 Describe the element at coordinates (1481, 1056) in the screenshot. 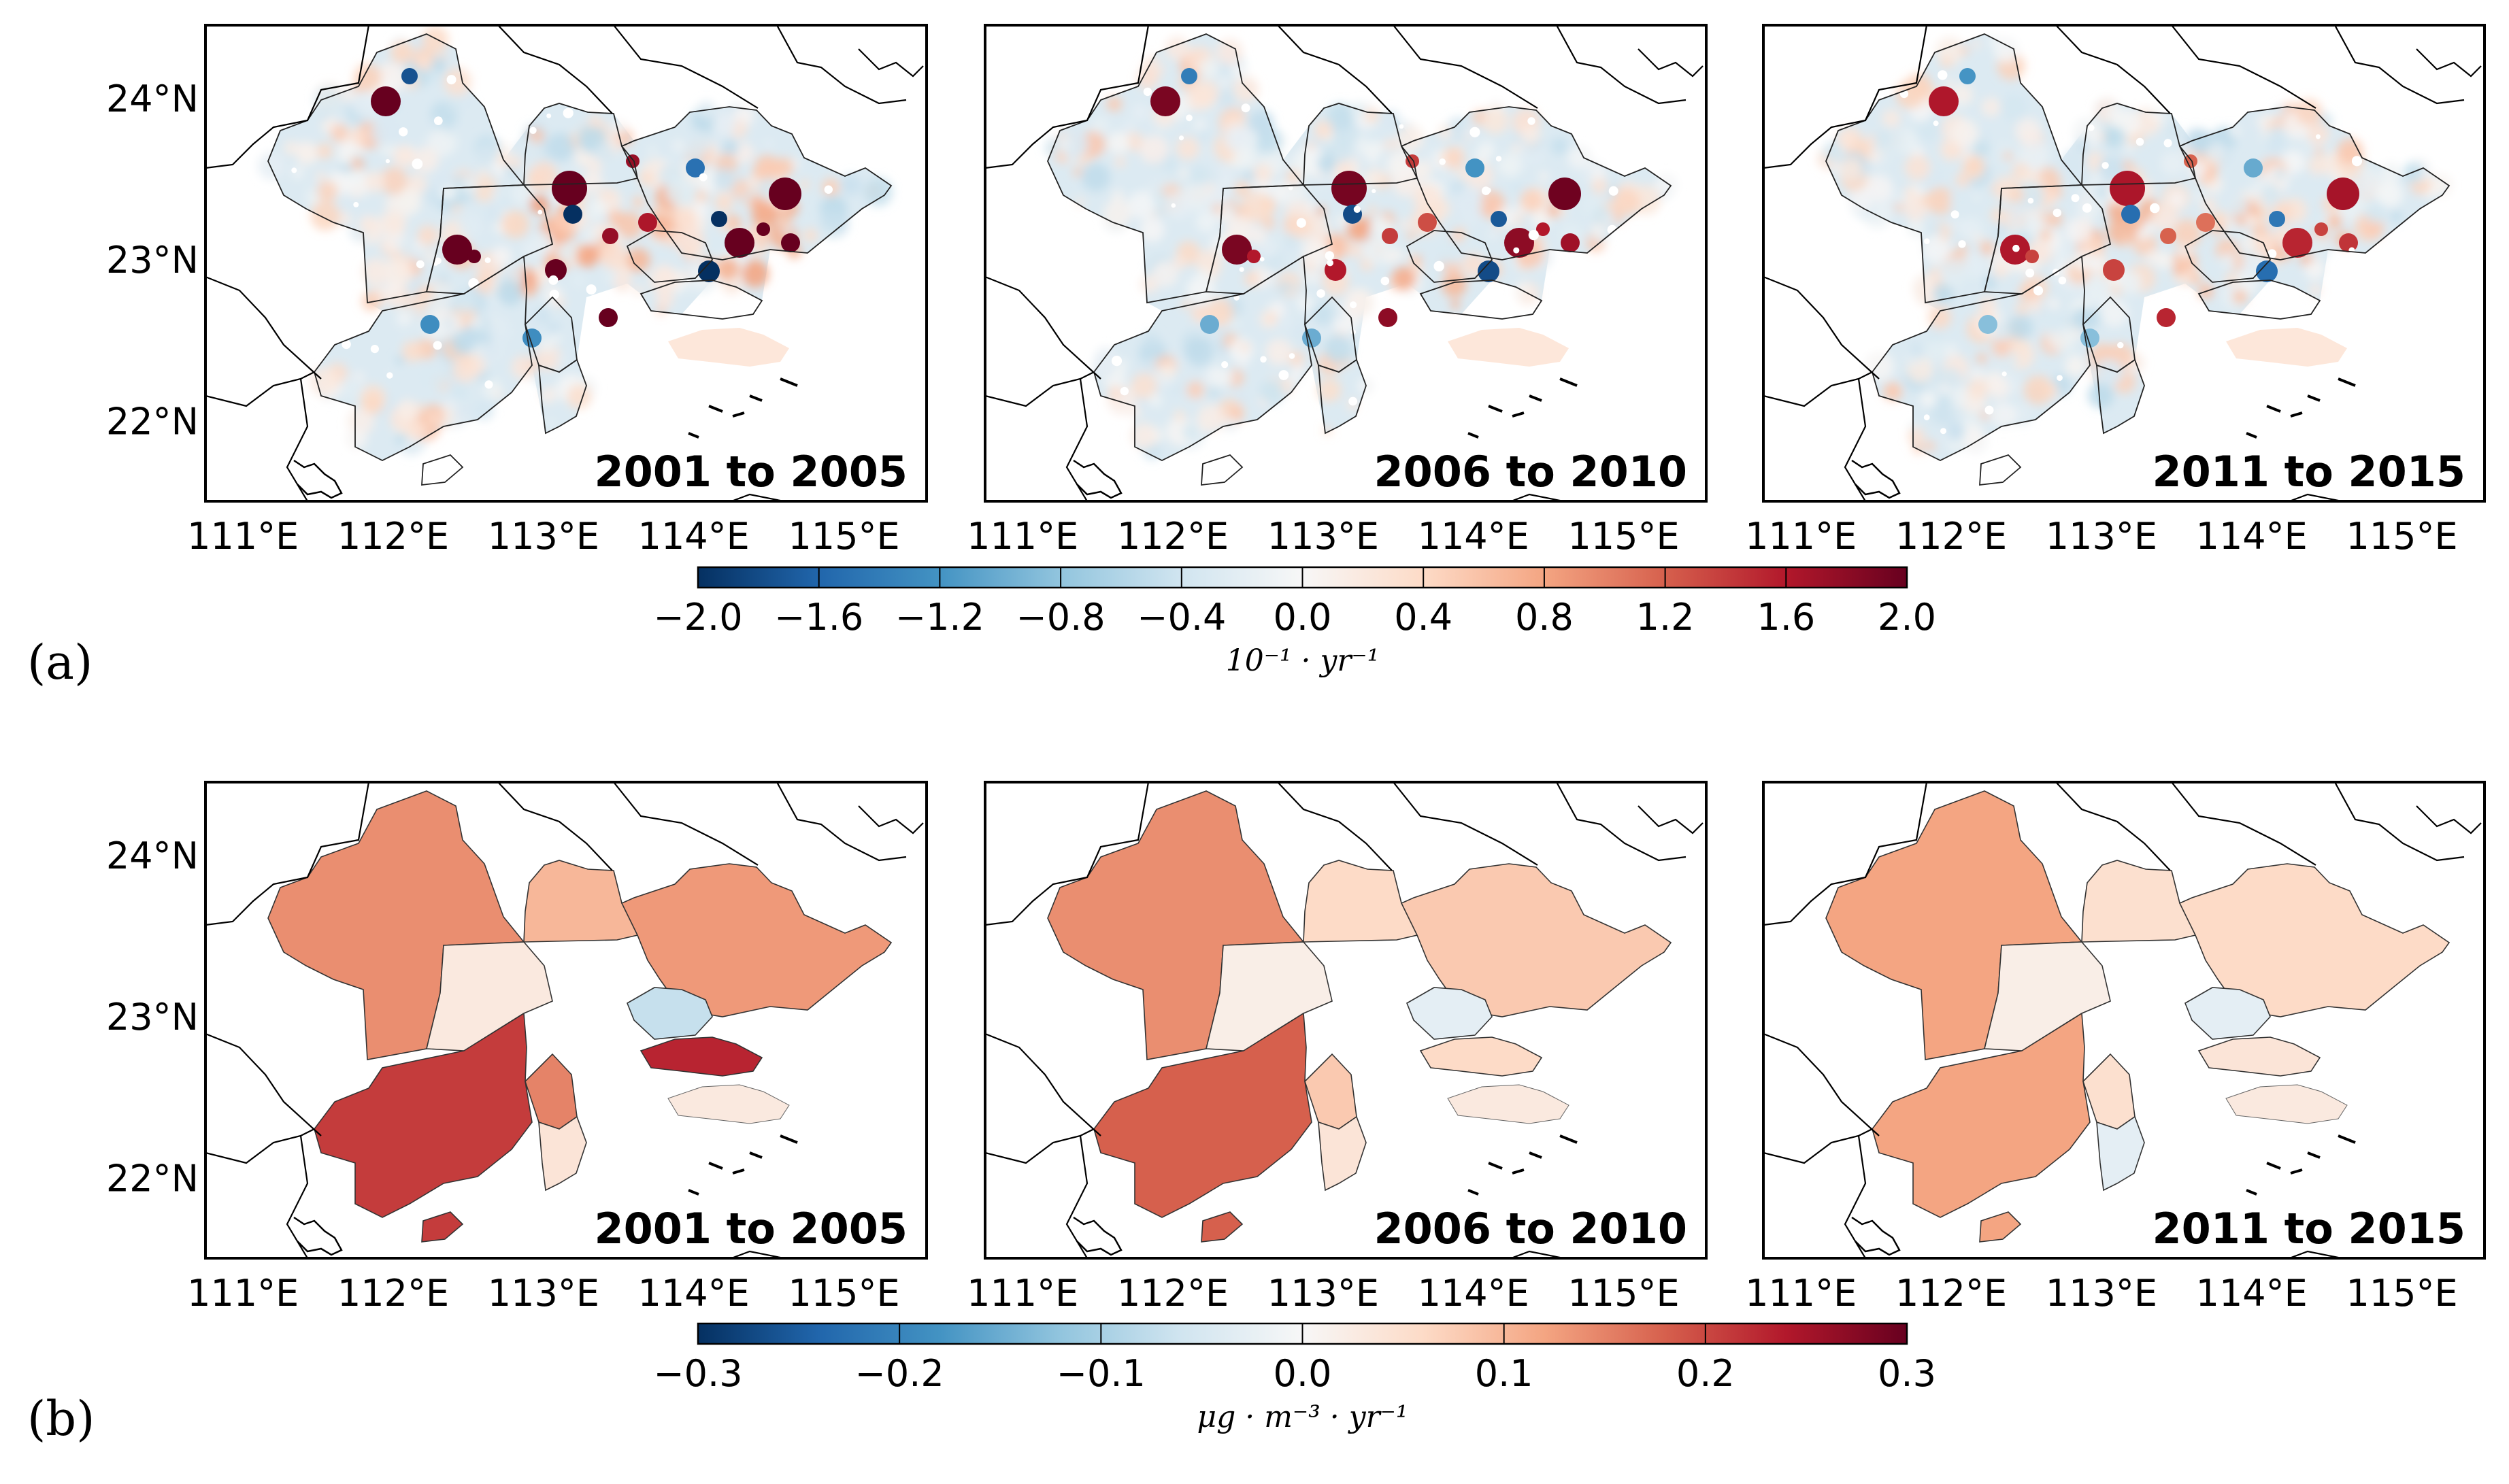

I see `city-region-shenzhen` at that location.